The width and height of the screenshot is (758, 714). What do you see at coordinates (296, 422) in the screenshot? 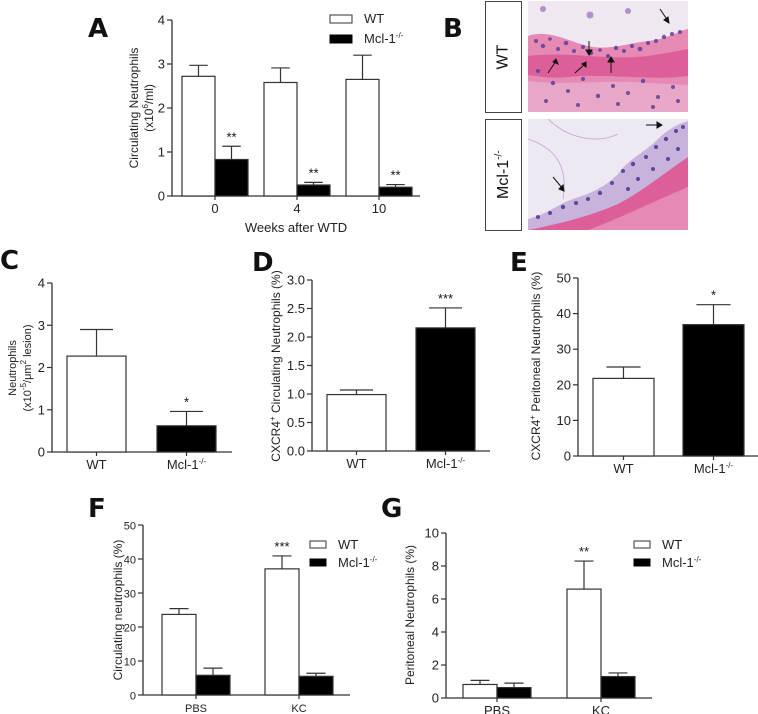
I see `y-tick-label: 0.5` at bounding box center [296, 422].